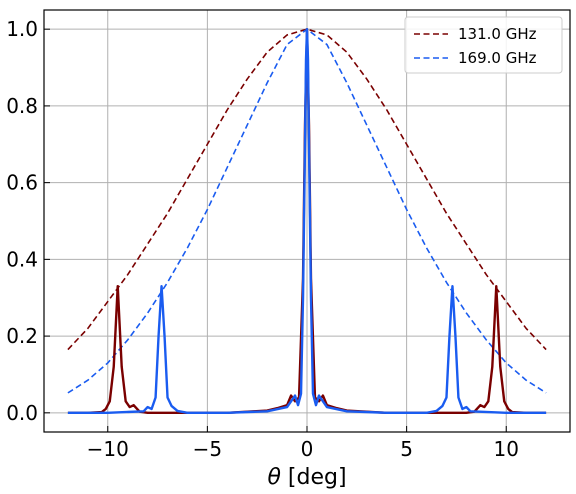  What do you see at coordinates (22, 336) in the screenshot?
I see `y-tick-label: 0.2` at bounding box center [22, 336].